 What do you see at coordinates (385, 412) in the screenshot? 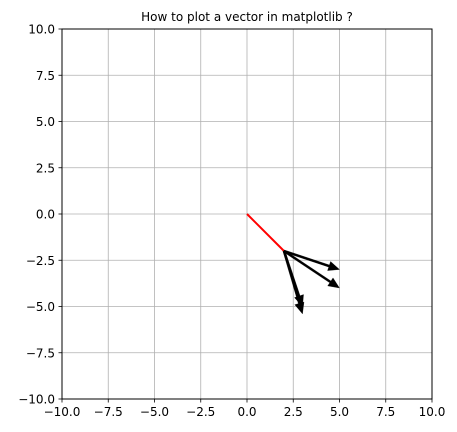
I see `x-tick-label: 7.5` at bounding box center [385, 412].